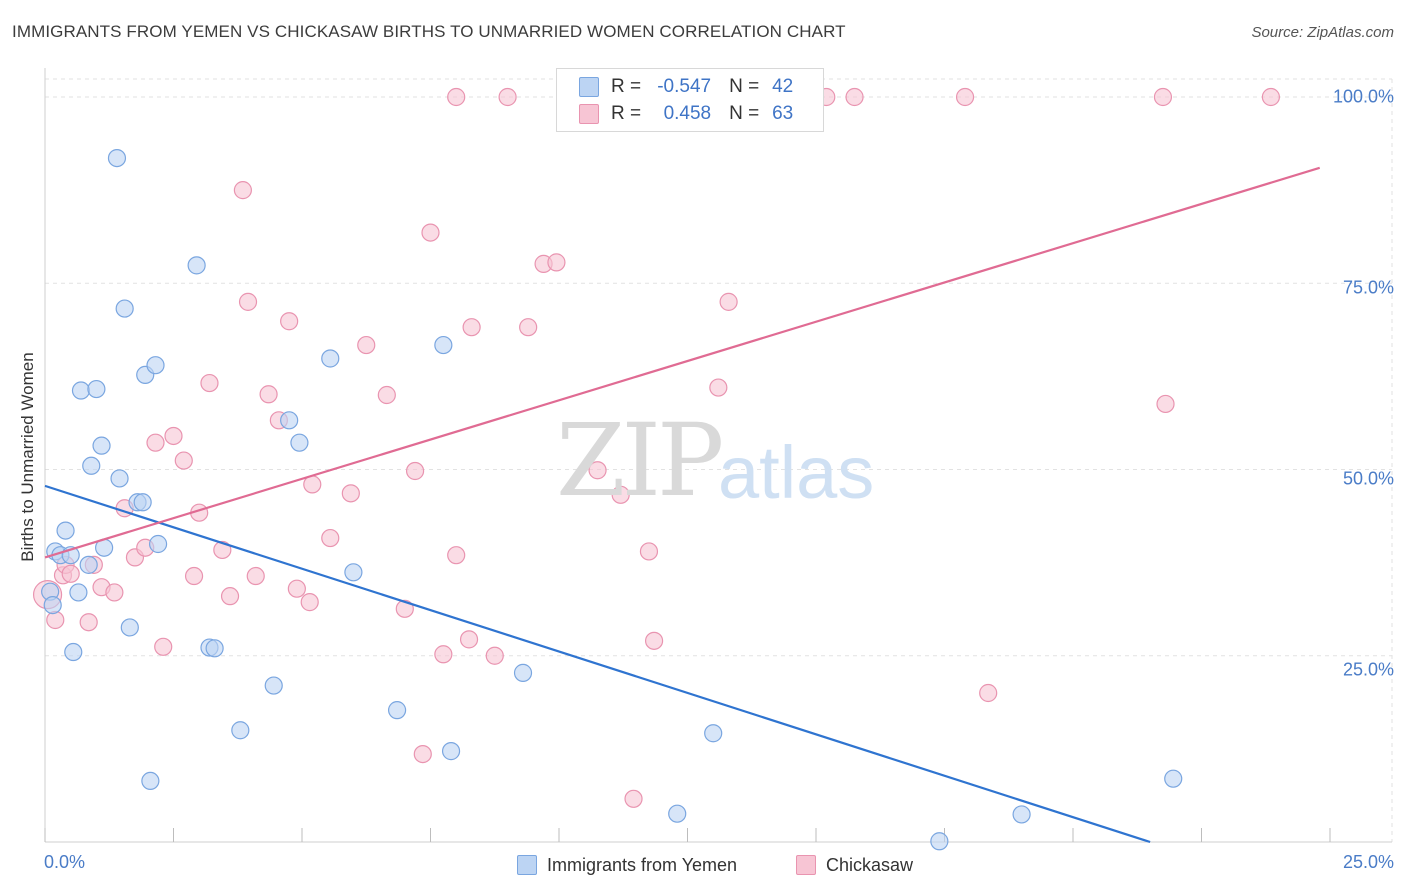 Image resolution: width=1406 pixels, height=892 pixels. What do you see at coordinates (783, 113) in the screenshot?
I see `legend-n-value: 63` at bounding box center [783, 113].